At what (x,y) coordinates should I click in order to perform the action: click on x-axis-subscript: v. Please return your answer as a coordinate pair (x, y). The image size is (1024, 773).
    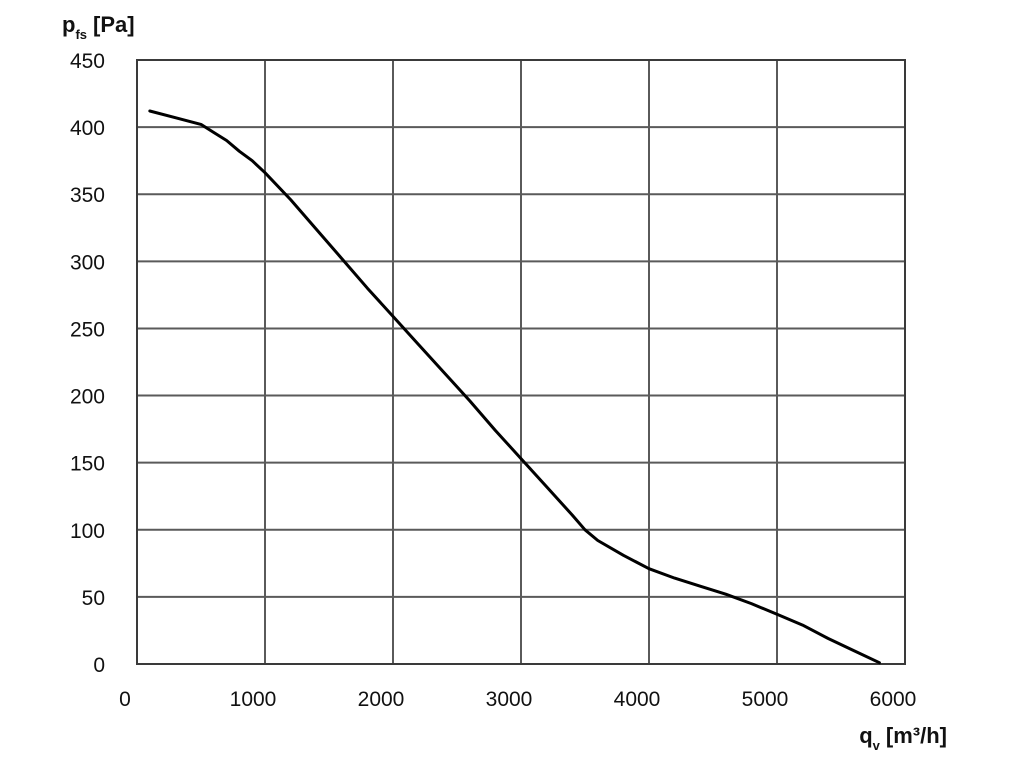
    Looking at the image, I should click on (877, 745).